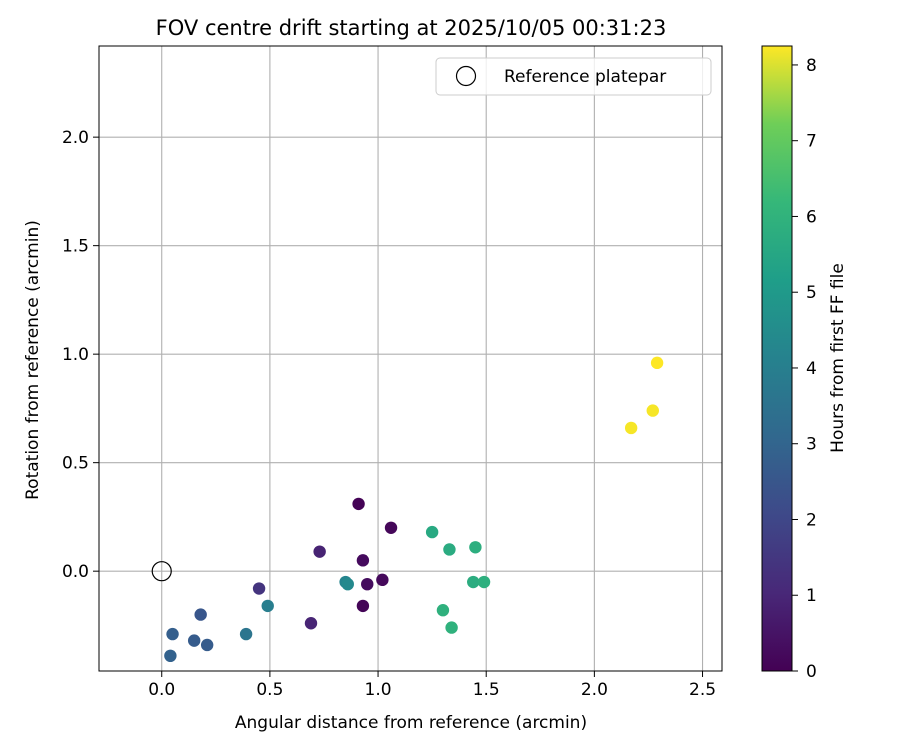  I want to click on colorbar-tick-label: 3, so click(811, 445).